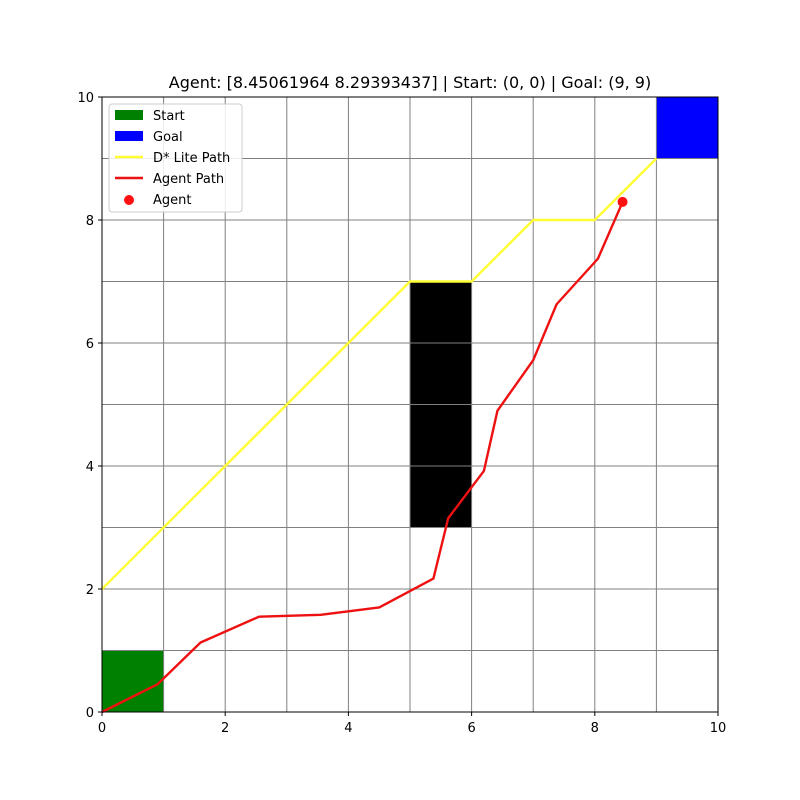 This screenshot has width=800, height=800. What do you see at coordinates (168, 137) in the screenshot?
I see `legend-label-goal: Goal` at bounding box center [168, 137].